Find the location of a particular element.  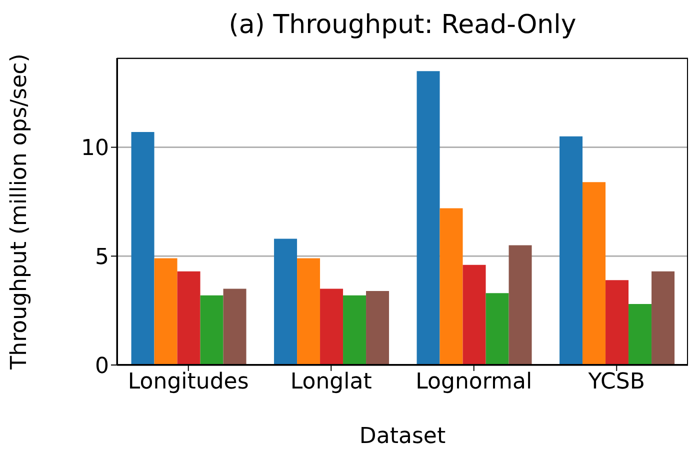

x-axis-title: Dataset is located at coordinates (402, 436).